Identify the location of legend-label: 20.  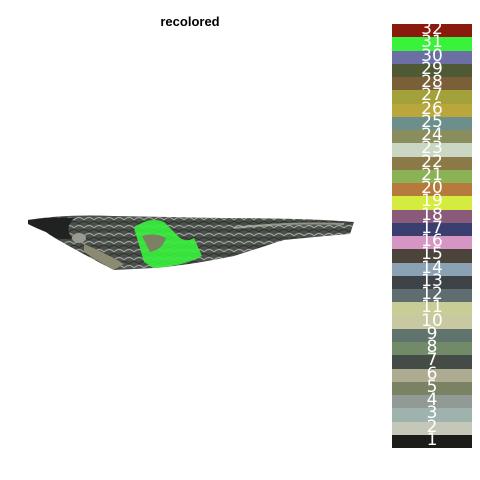
(432, 188).